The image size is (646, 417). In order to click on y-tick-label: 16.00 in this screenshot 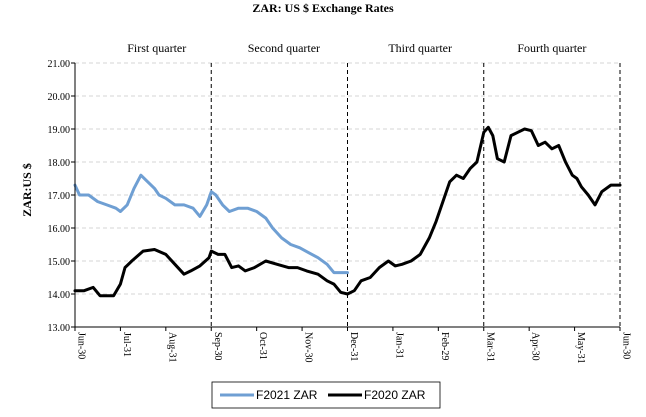, I will do `click(59, 229)`.